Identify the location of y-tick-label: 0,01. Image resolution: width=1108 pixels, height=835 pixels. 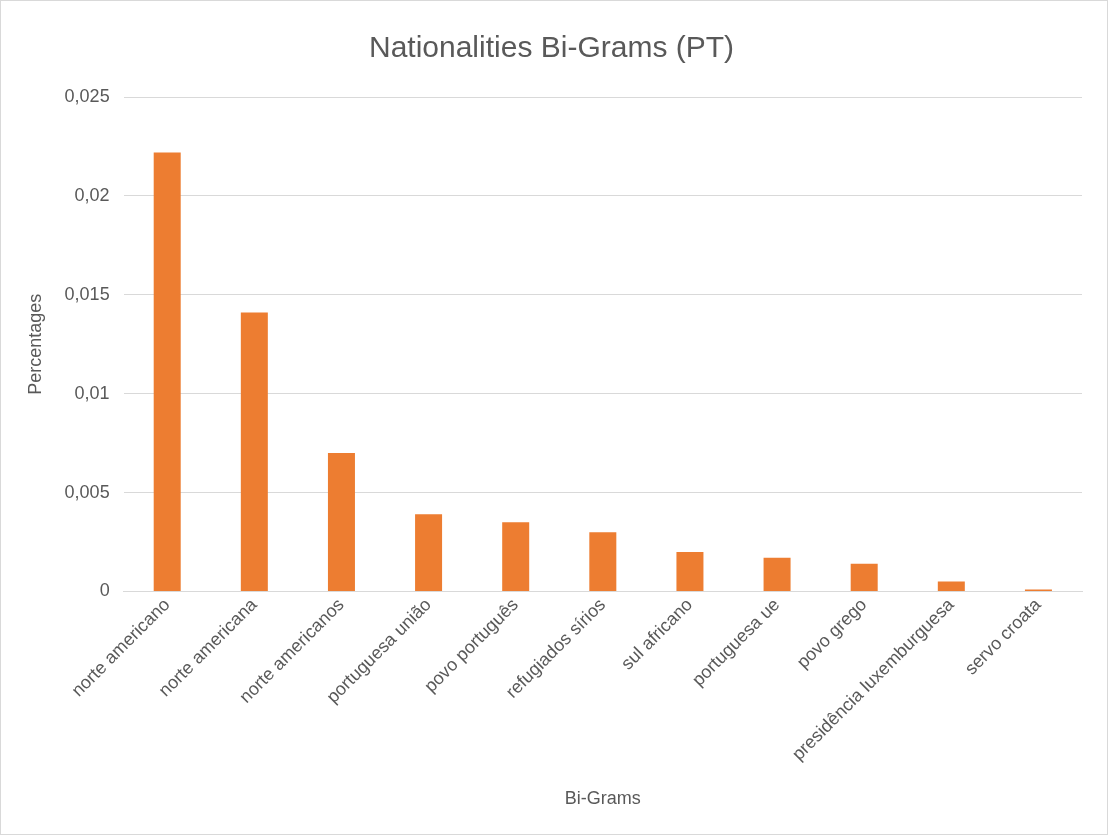
(92, 392).